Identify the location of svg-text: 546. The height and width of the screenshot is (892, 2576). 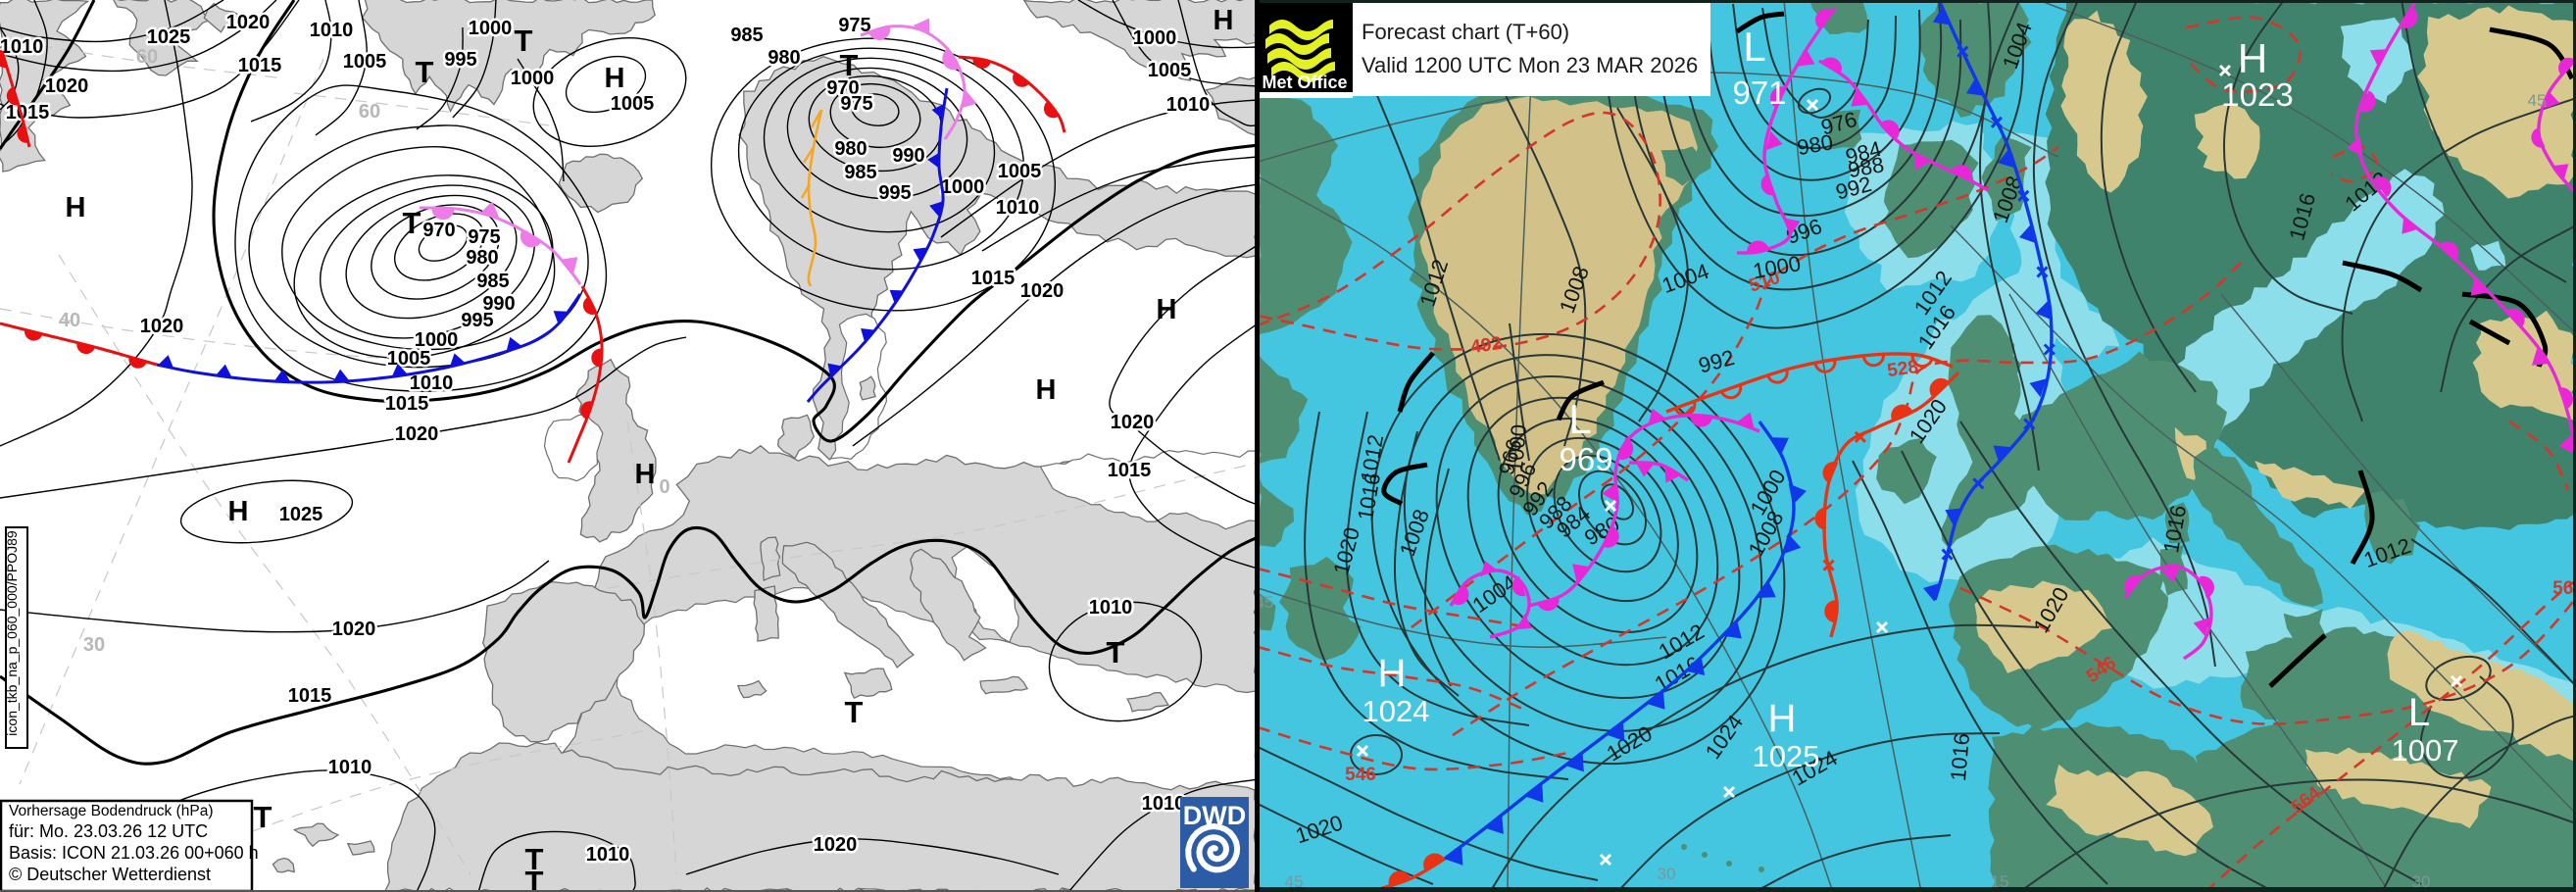
(1360, 775).